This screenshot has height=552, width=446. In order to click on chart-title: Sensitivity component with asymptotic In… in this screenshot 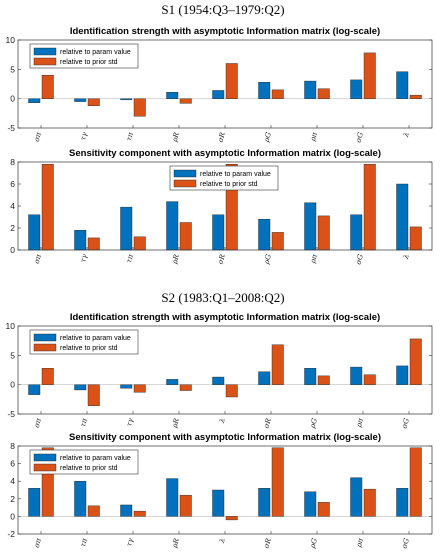, I will do `click(225, 437)`.